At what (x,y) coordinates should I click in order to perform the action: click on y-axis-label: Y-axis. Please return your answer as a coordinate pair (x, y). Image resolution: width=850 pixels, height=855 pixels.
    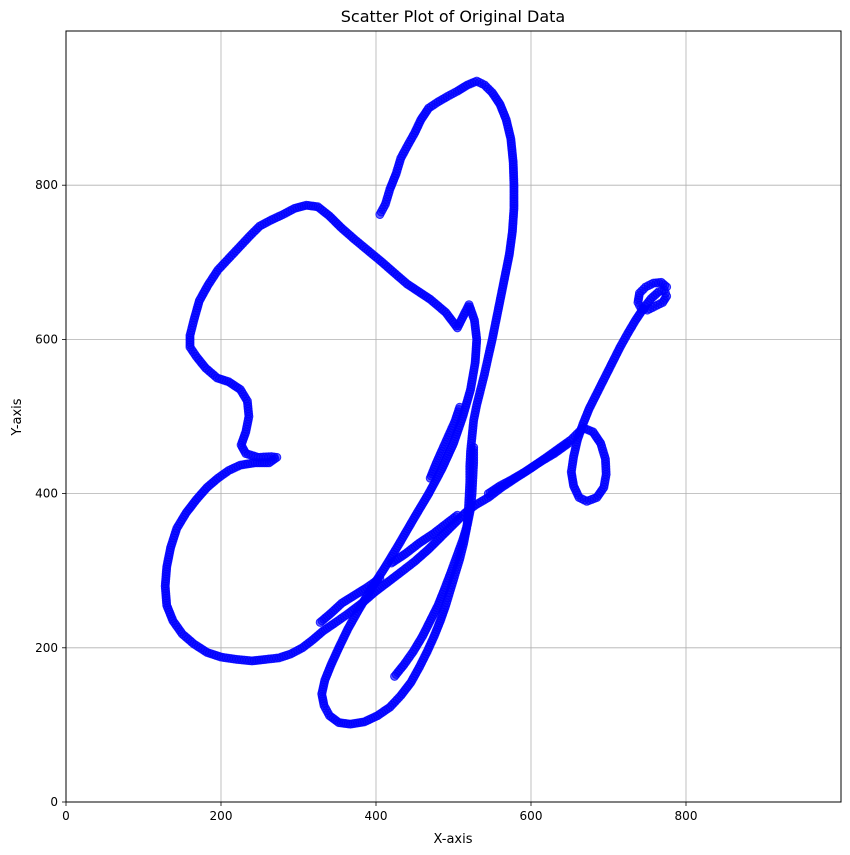
    Looking at the image, I should click on (17, 417).